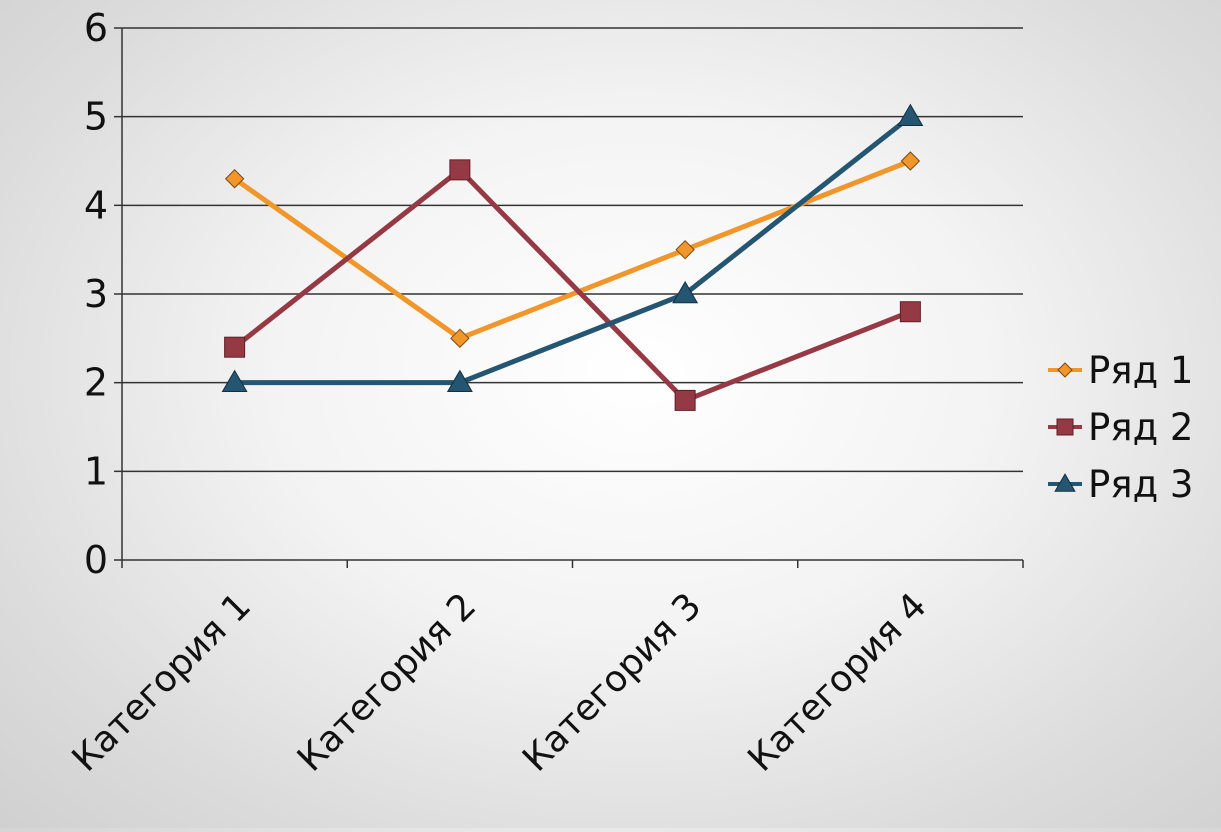  I want to click on x-tick-label: Категория 3, so click(612, 682).